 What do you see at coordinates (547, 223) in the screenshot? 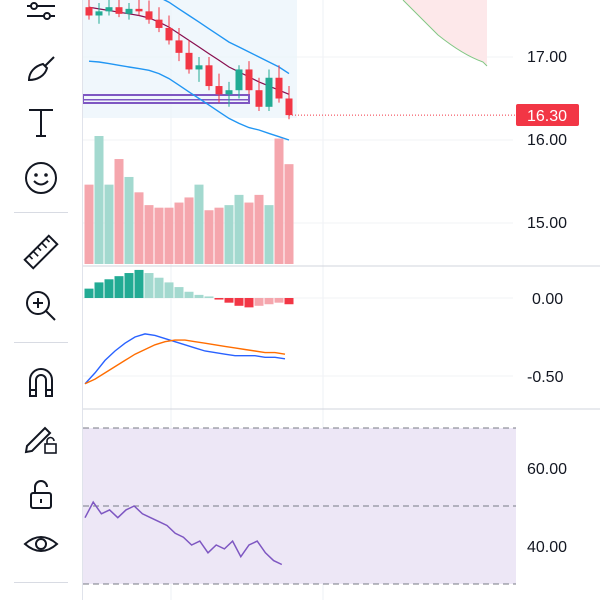
I see `price-label-15: 15.00` at bounding box center [547, 223].